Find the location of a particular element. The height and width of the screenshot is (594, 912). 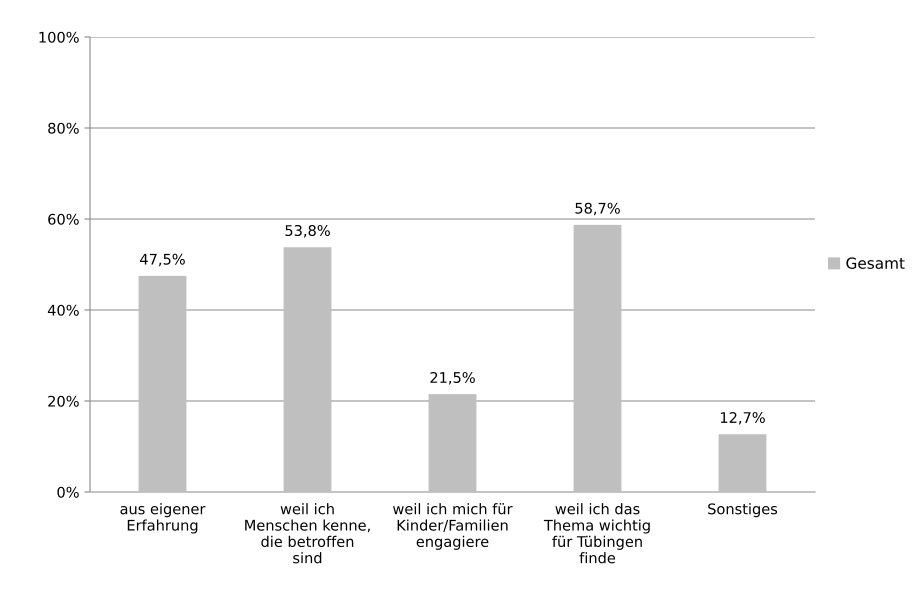

data-label: 47,5% is located at coordinates (162, 260).